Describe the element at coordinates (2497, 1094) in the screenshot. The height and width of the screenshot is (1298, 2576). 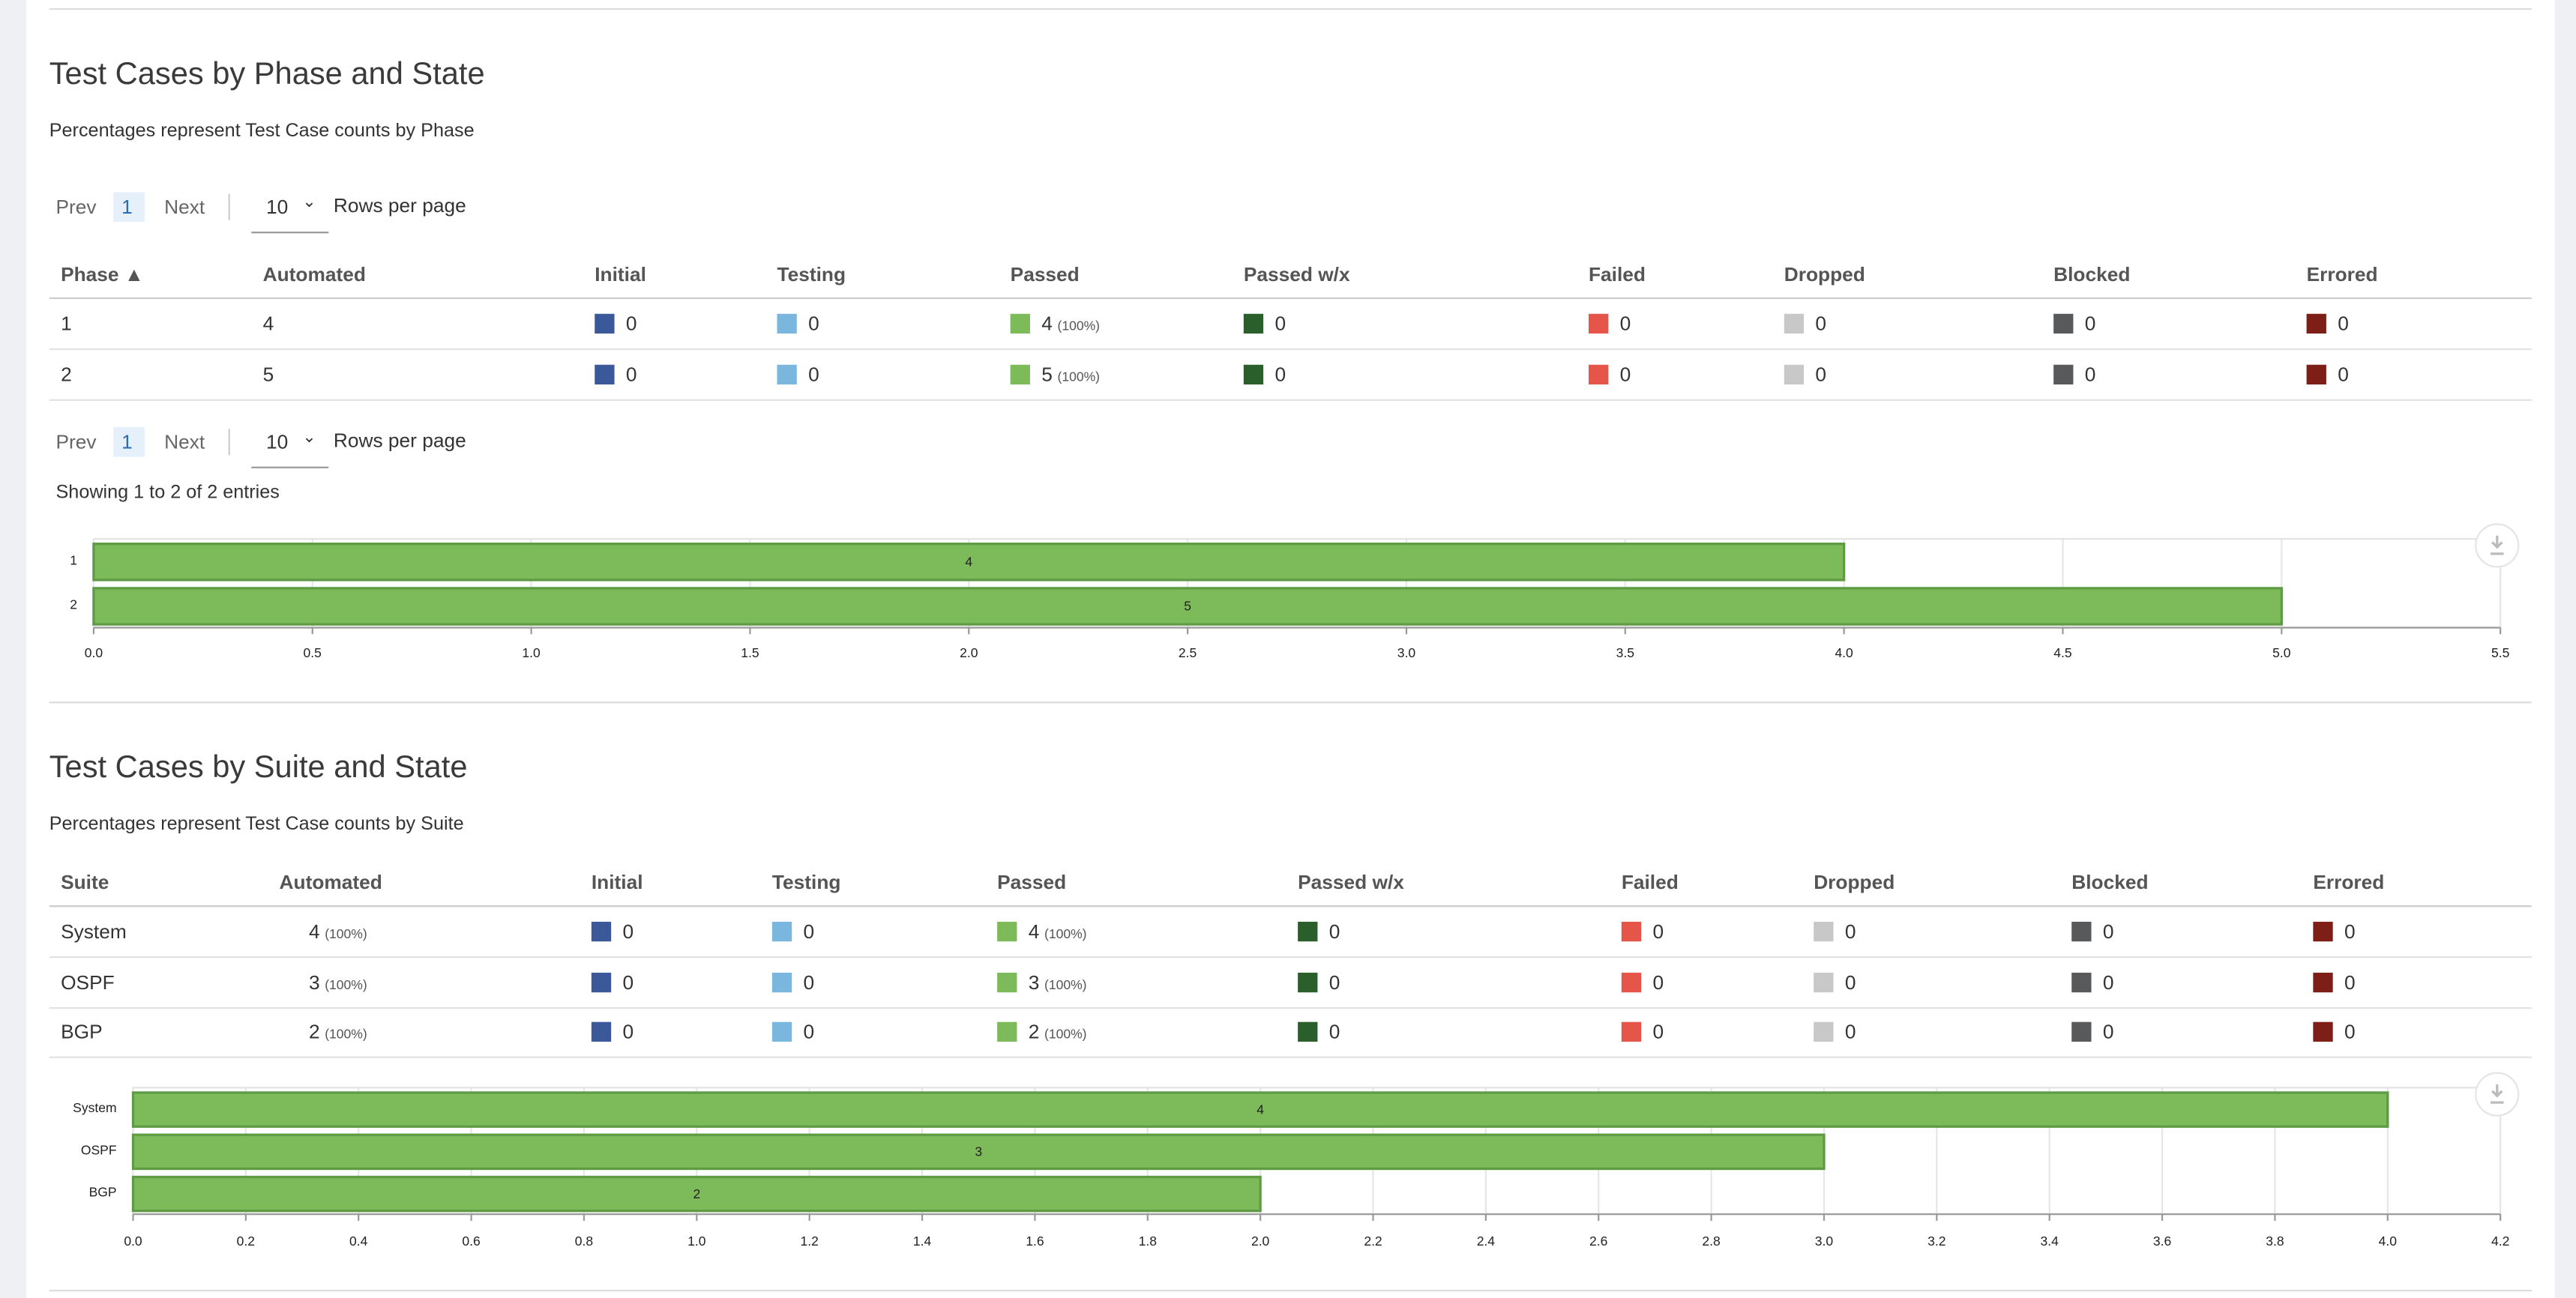
I see `download-icon` at that location.